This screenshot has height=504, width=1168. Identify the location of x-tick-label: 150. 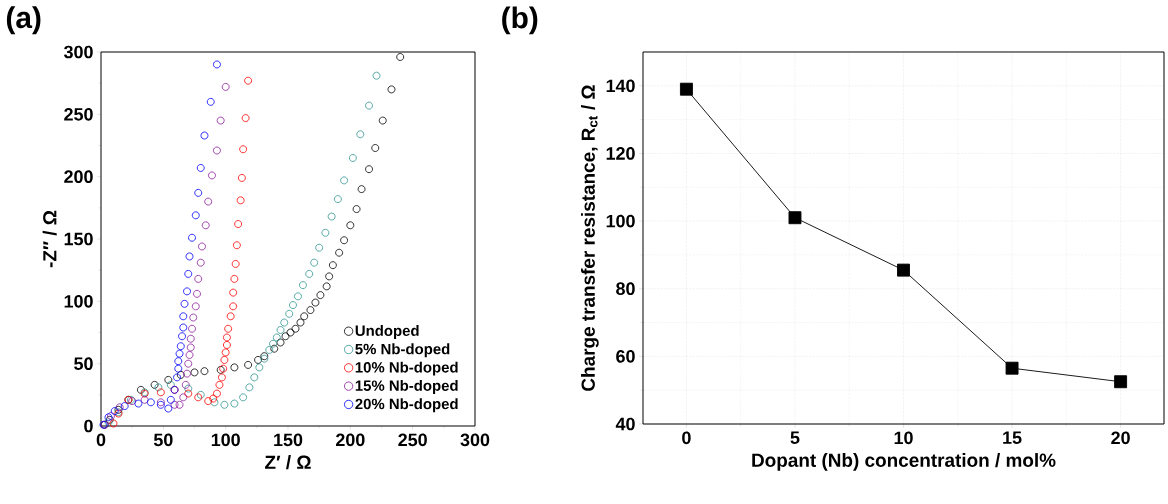
(288, 440).